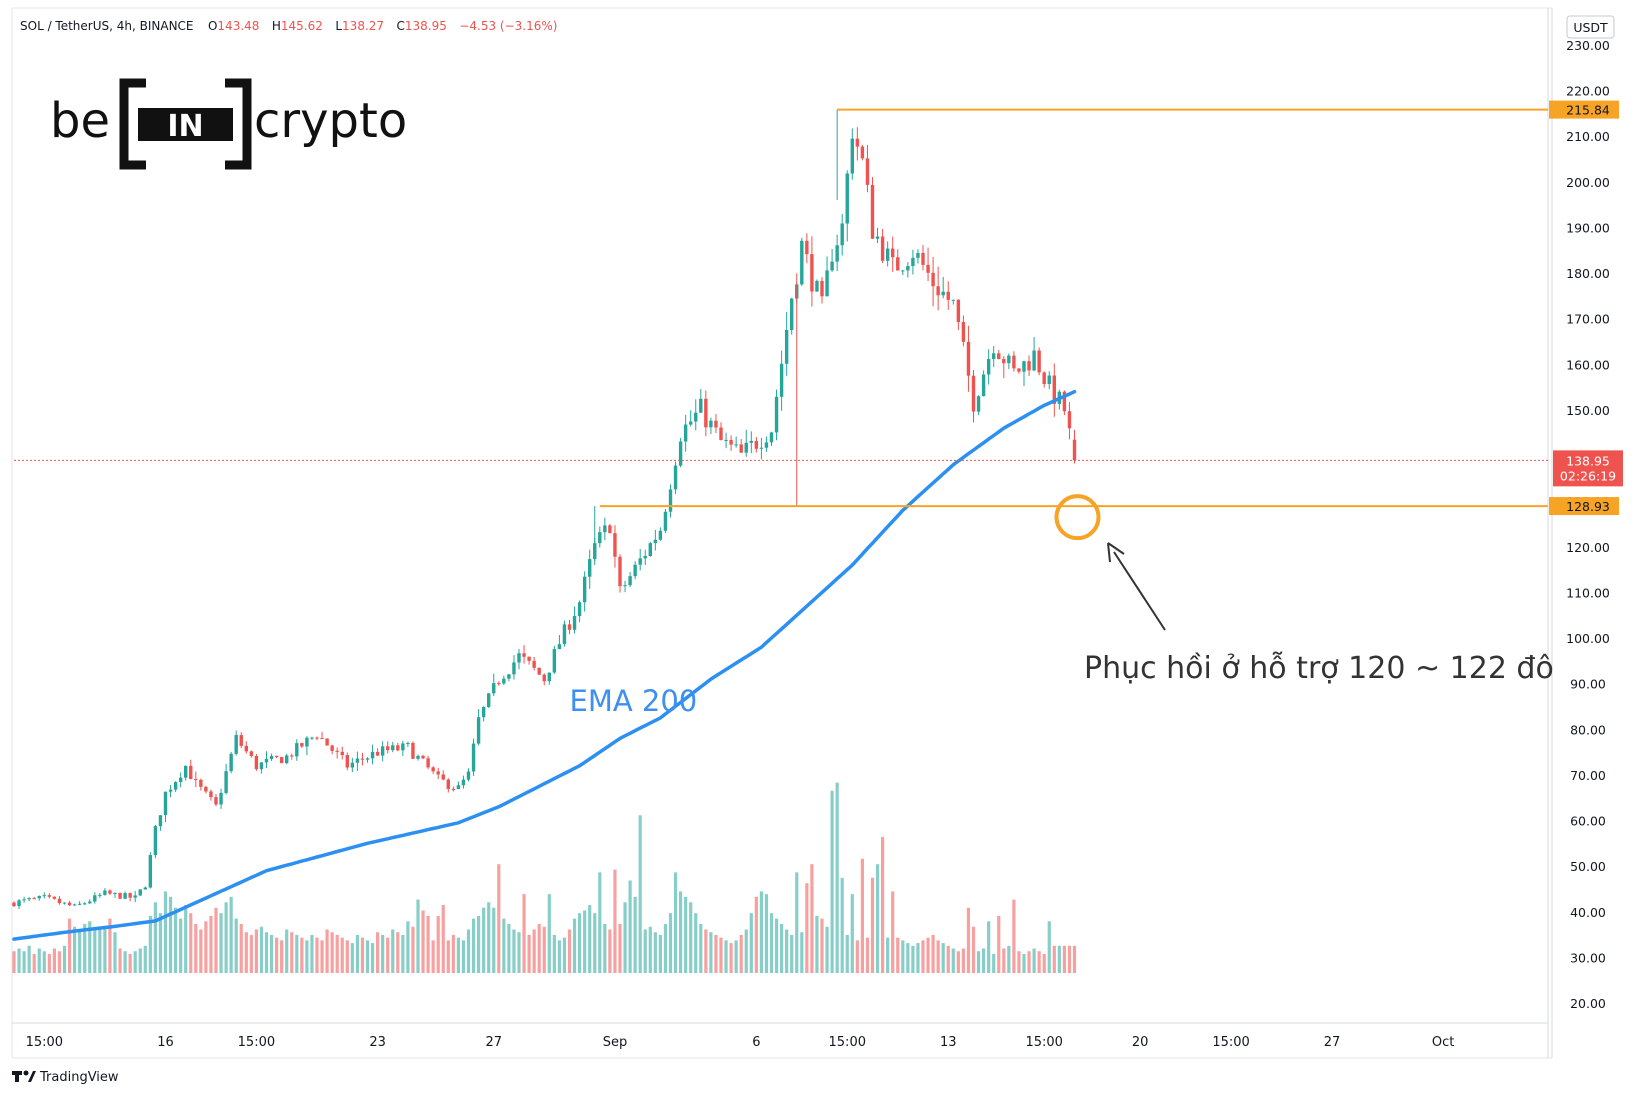 The image size is (1642, 1094). Describe the element at coordinates (165, 1042) in the screenshot. I see `time-tick-label: 16` at that location.